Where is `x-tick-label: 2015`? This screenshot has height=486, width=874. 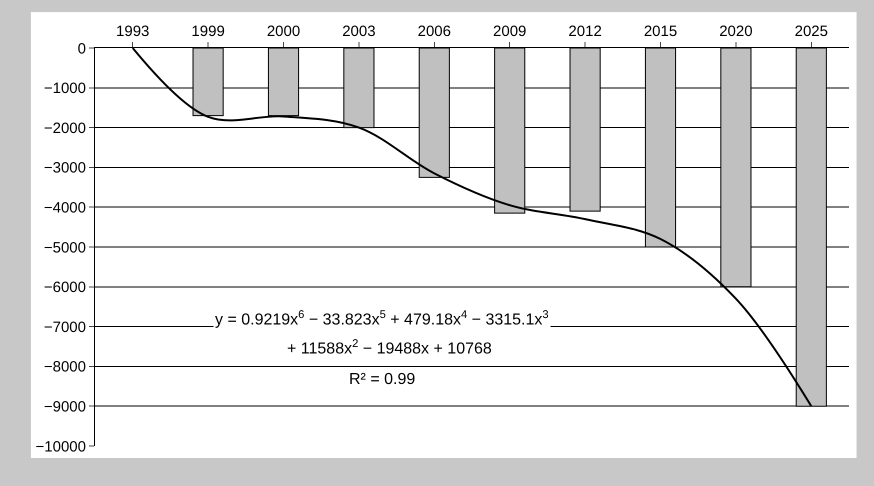 x-tick-label: 2015 is located at coordinates (661, 31).